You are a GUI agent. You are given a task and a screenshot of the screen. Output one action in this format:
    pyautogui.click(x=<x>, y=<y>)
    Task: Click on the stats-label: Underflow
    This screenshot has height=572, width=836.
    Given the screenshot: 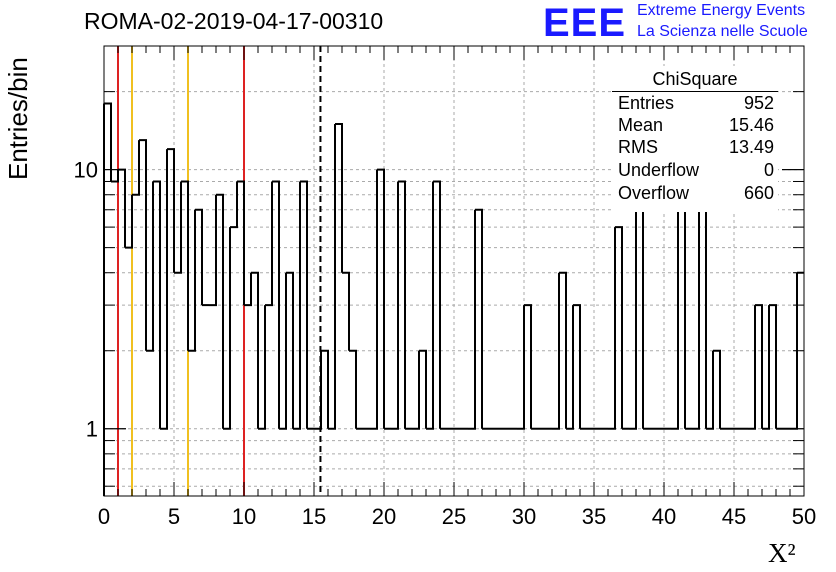 What is the action you would take?
    pyautogui.click(x=659, y=170)
    